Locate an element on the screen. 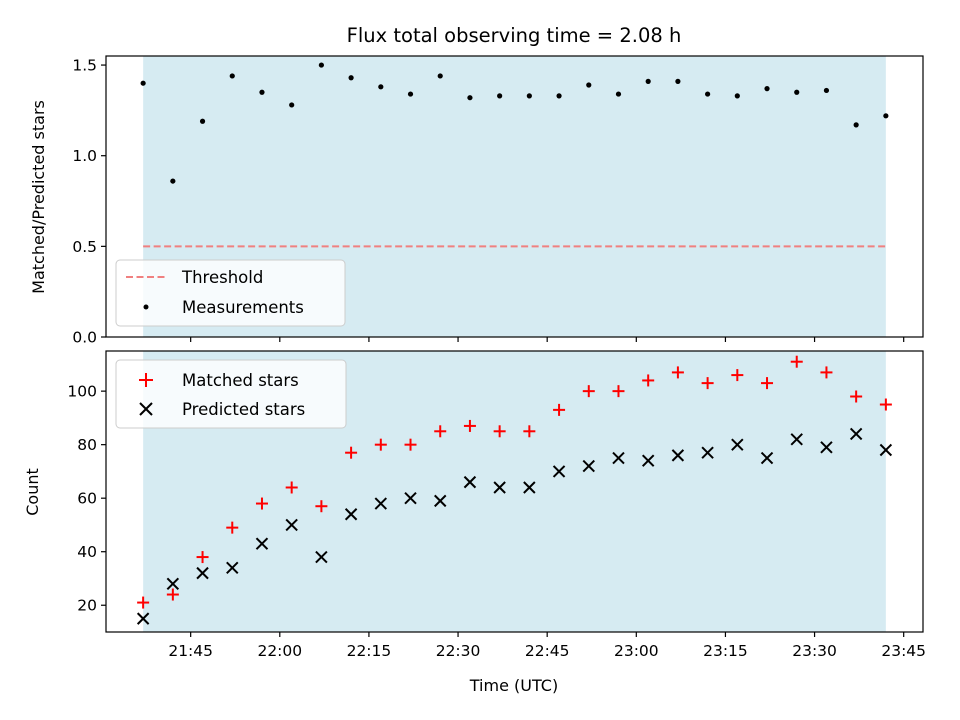 This screenshot has height=720, width=960. chart-title: Flux total observing time = 2.08 h is located at coordinates (514, 35).